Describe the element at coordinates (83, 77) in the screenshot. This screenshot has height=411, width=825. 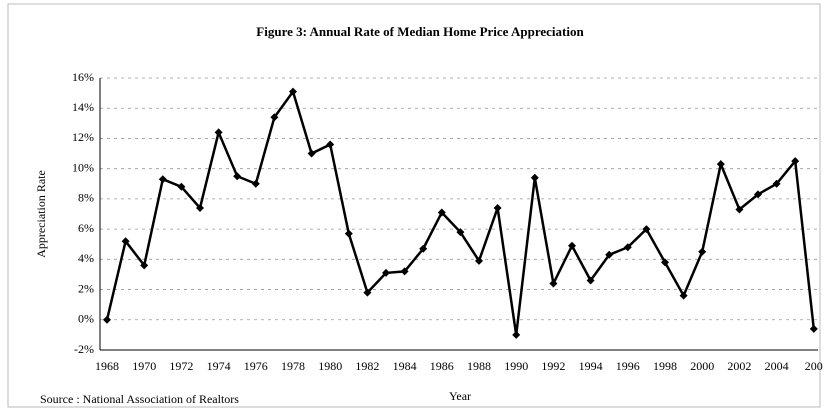
I see `y-tick-label: 16%` at that location.